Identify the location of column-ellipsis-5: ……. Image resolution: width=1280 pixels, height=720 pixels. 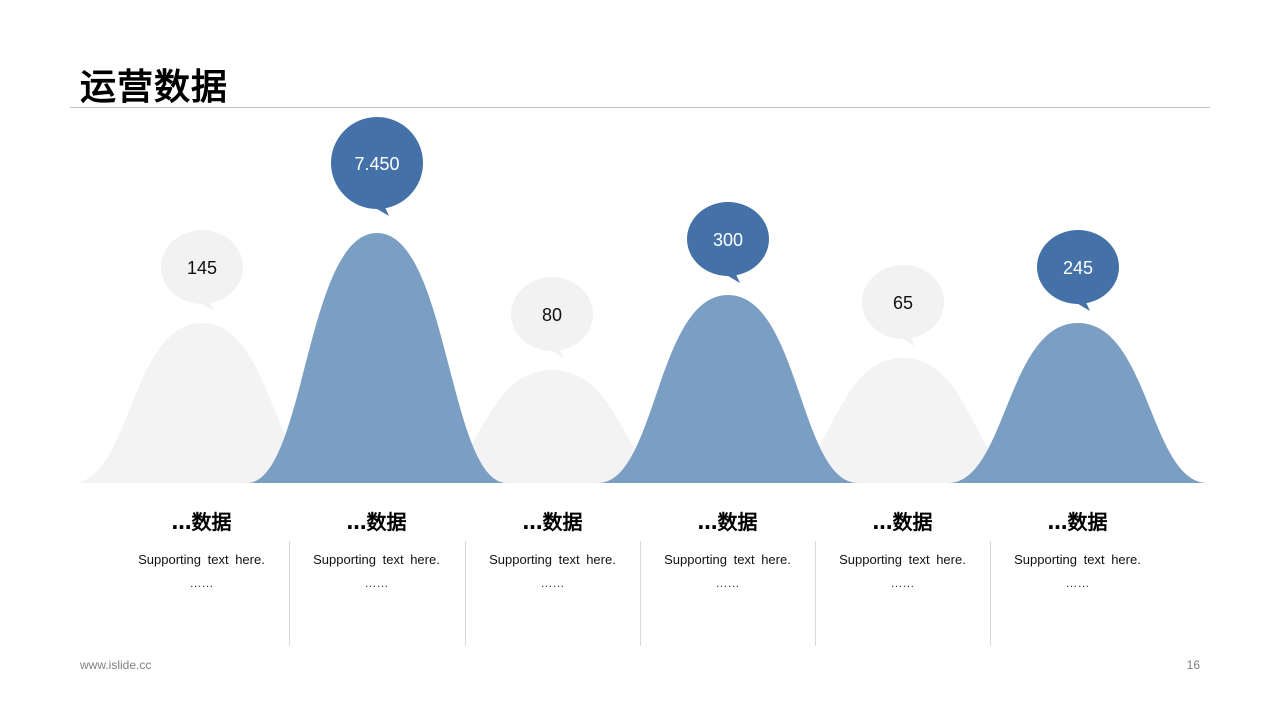
(902, 583).